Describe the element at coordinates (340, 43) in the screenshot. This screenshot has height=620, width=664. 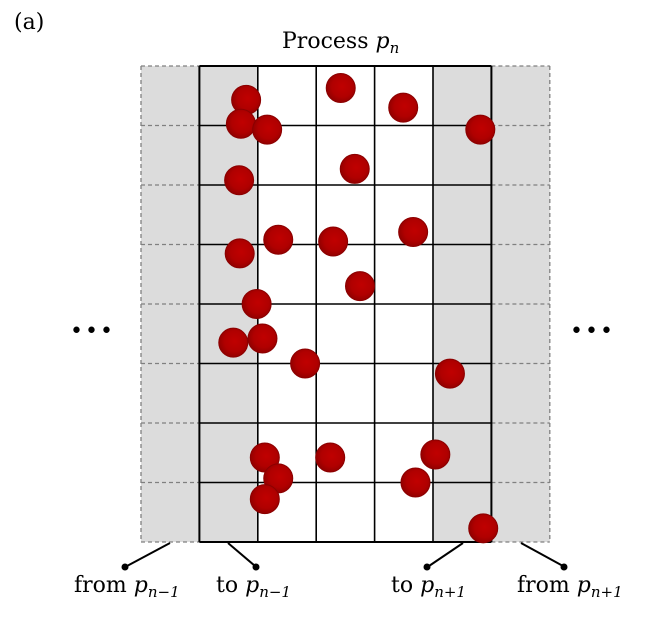
I see `diagram-title: Process pn` at that location.